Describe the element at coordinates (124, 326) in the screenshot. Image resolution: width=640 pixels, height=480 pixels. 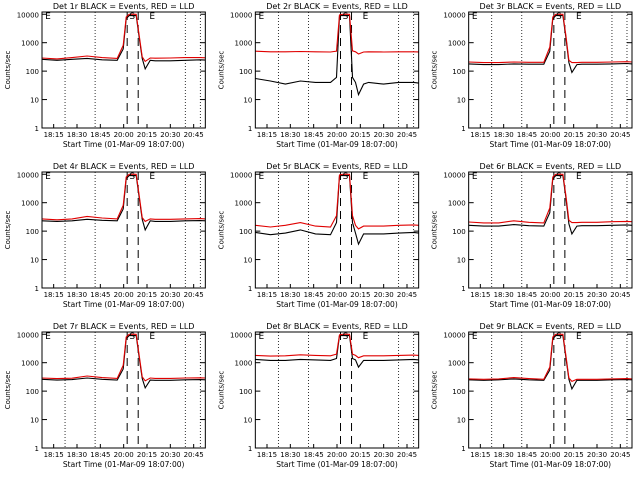
I see `panel-title: Det 7r BLACK = Events, RED = LLD` at that location.